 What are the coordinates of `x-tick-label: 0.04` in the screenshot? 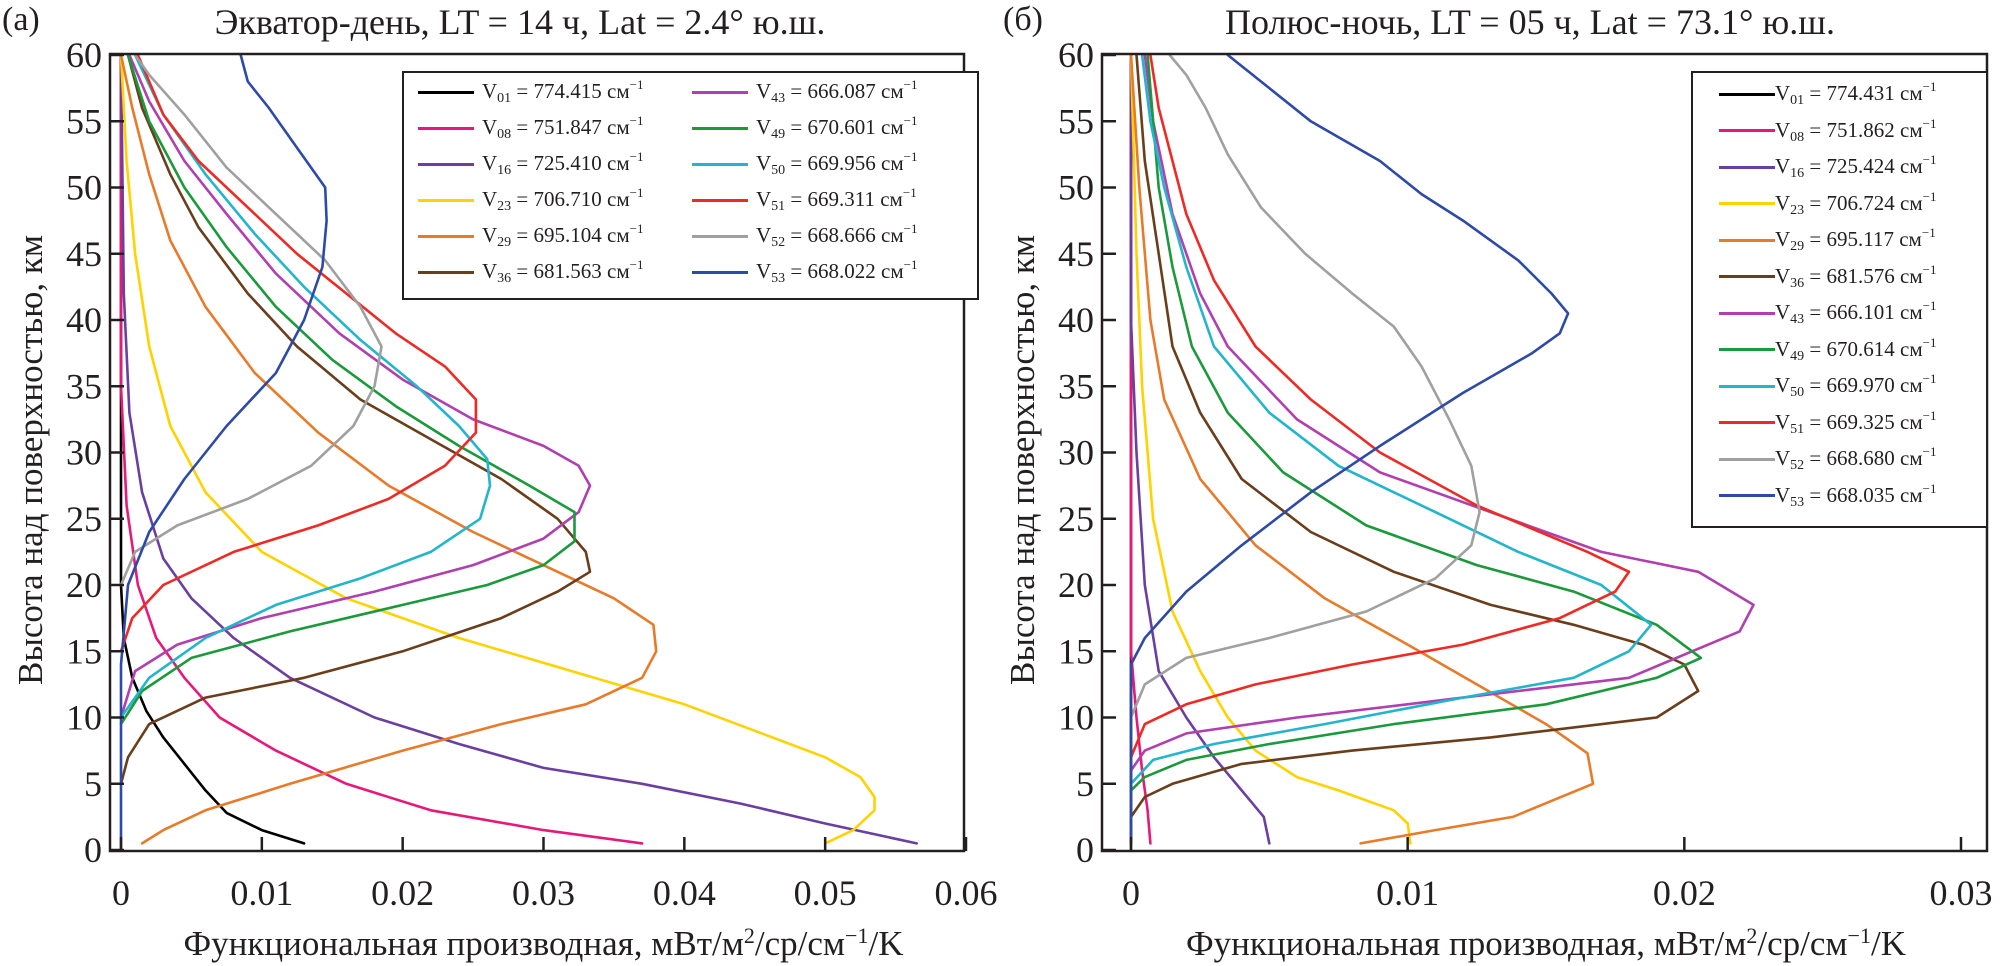 It's located at (684, 893).